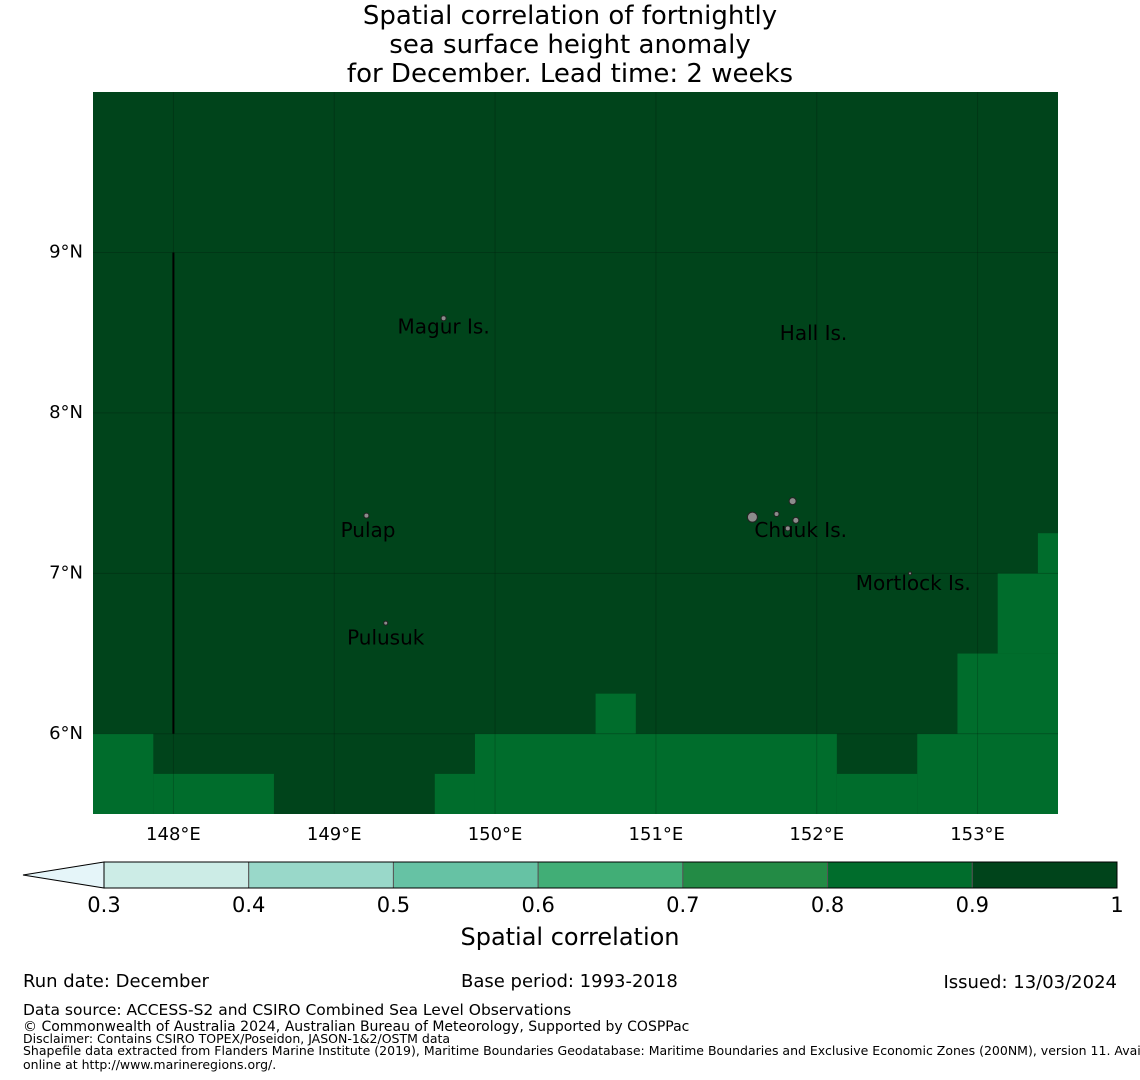  Describe the element at coordinates (537, 905) in the screenshot. I see `colorbar-tick-label: 0.6` at that location.